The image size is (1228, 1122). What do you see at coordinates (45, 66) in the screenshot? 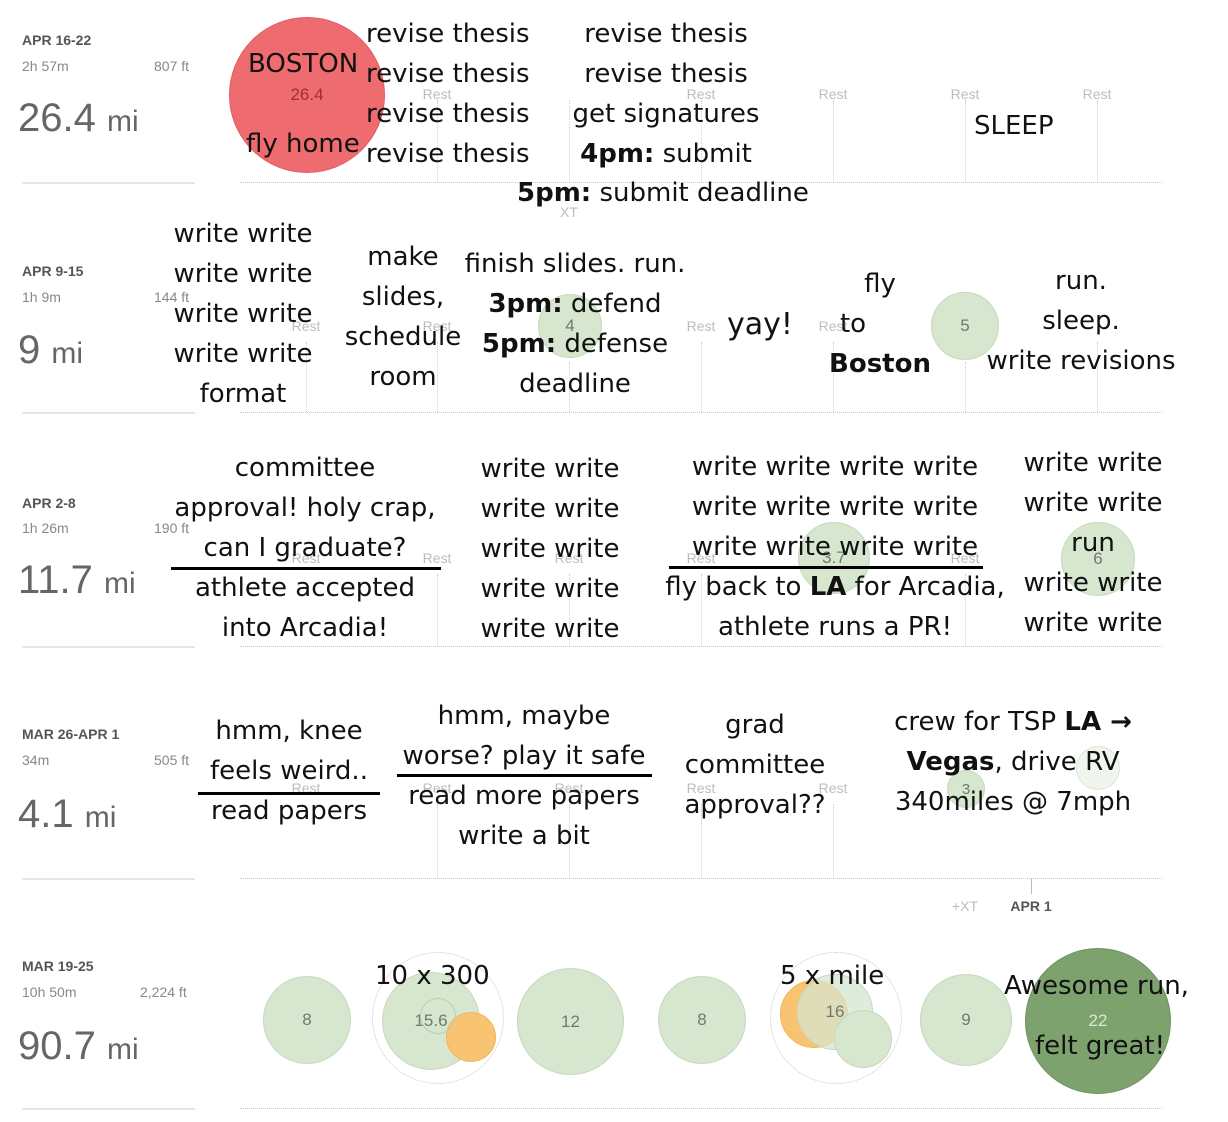
I see `week-time: 2h 57m` at bounding box center [45, 66].